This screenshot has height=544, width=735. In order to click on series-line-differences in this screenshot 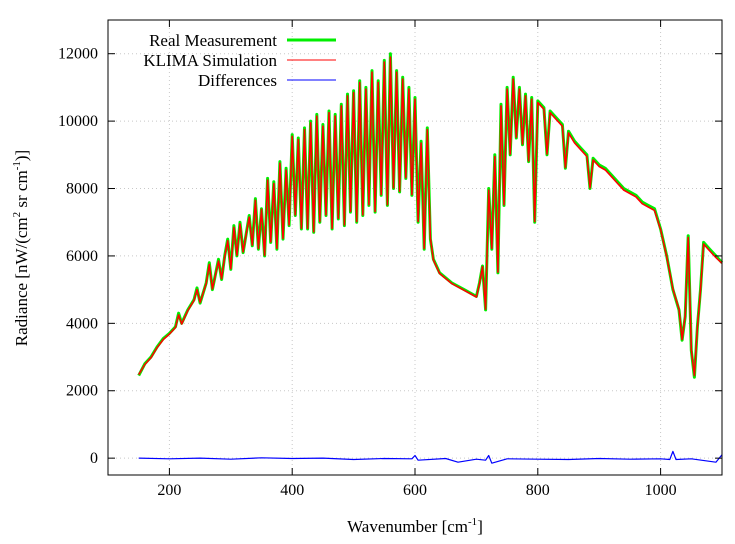, I will do `click(430, 457)`.